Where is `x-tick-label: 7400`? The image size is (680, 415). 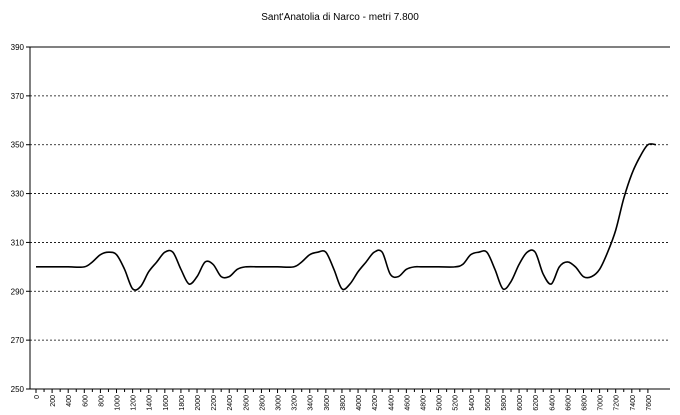
x-tick-label: 7400 is located at coordinates (633, 403).